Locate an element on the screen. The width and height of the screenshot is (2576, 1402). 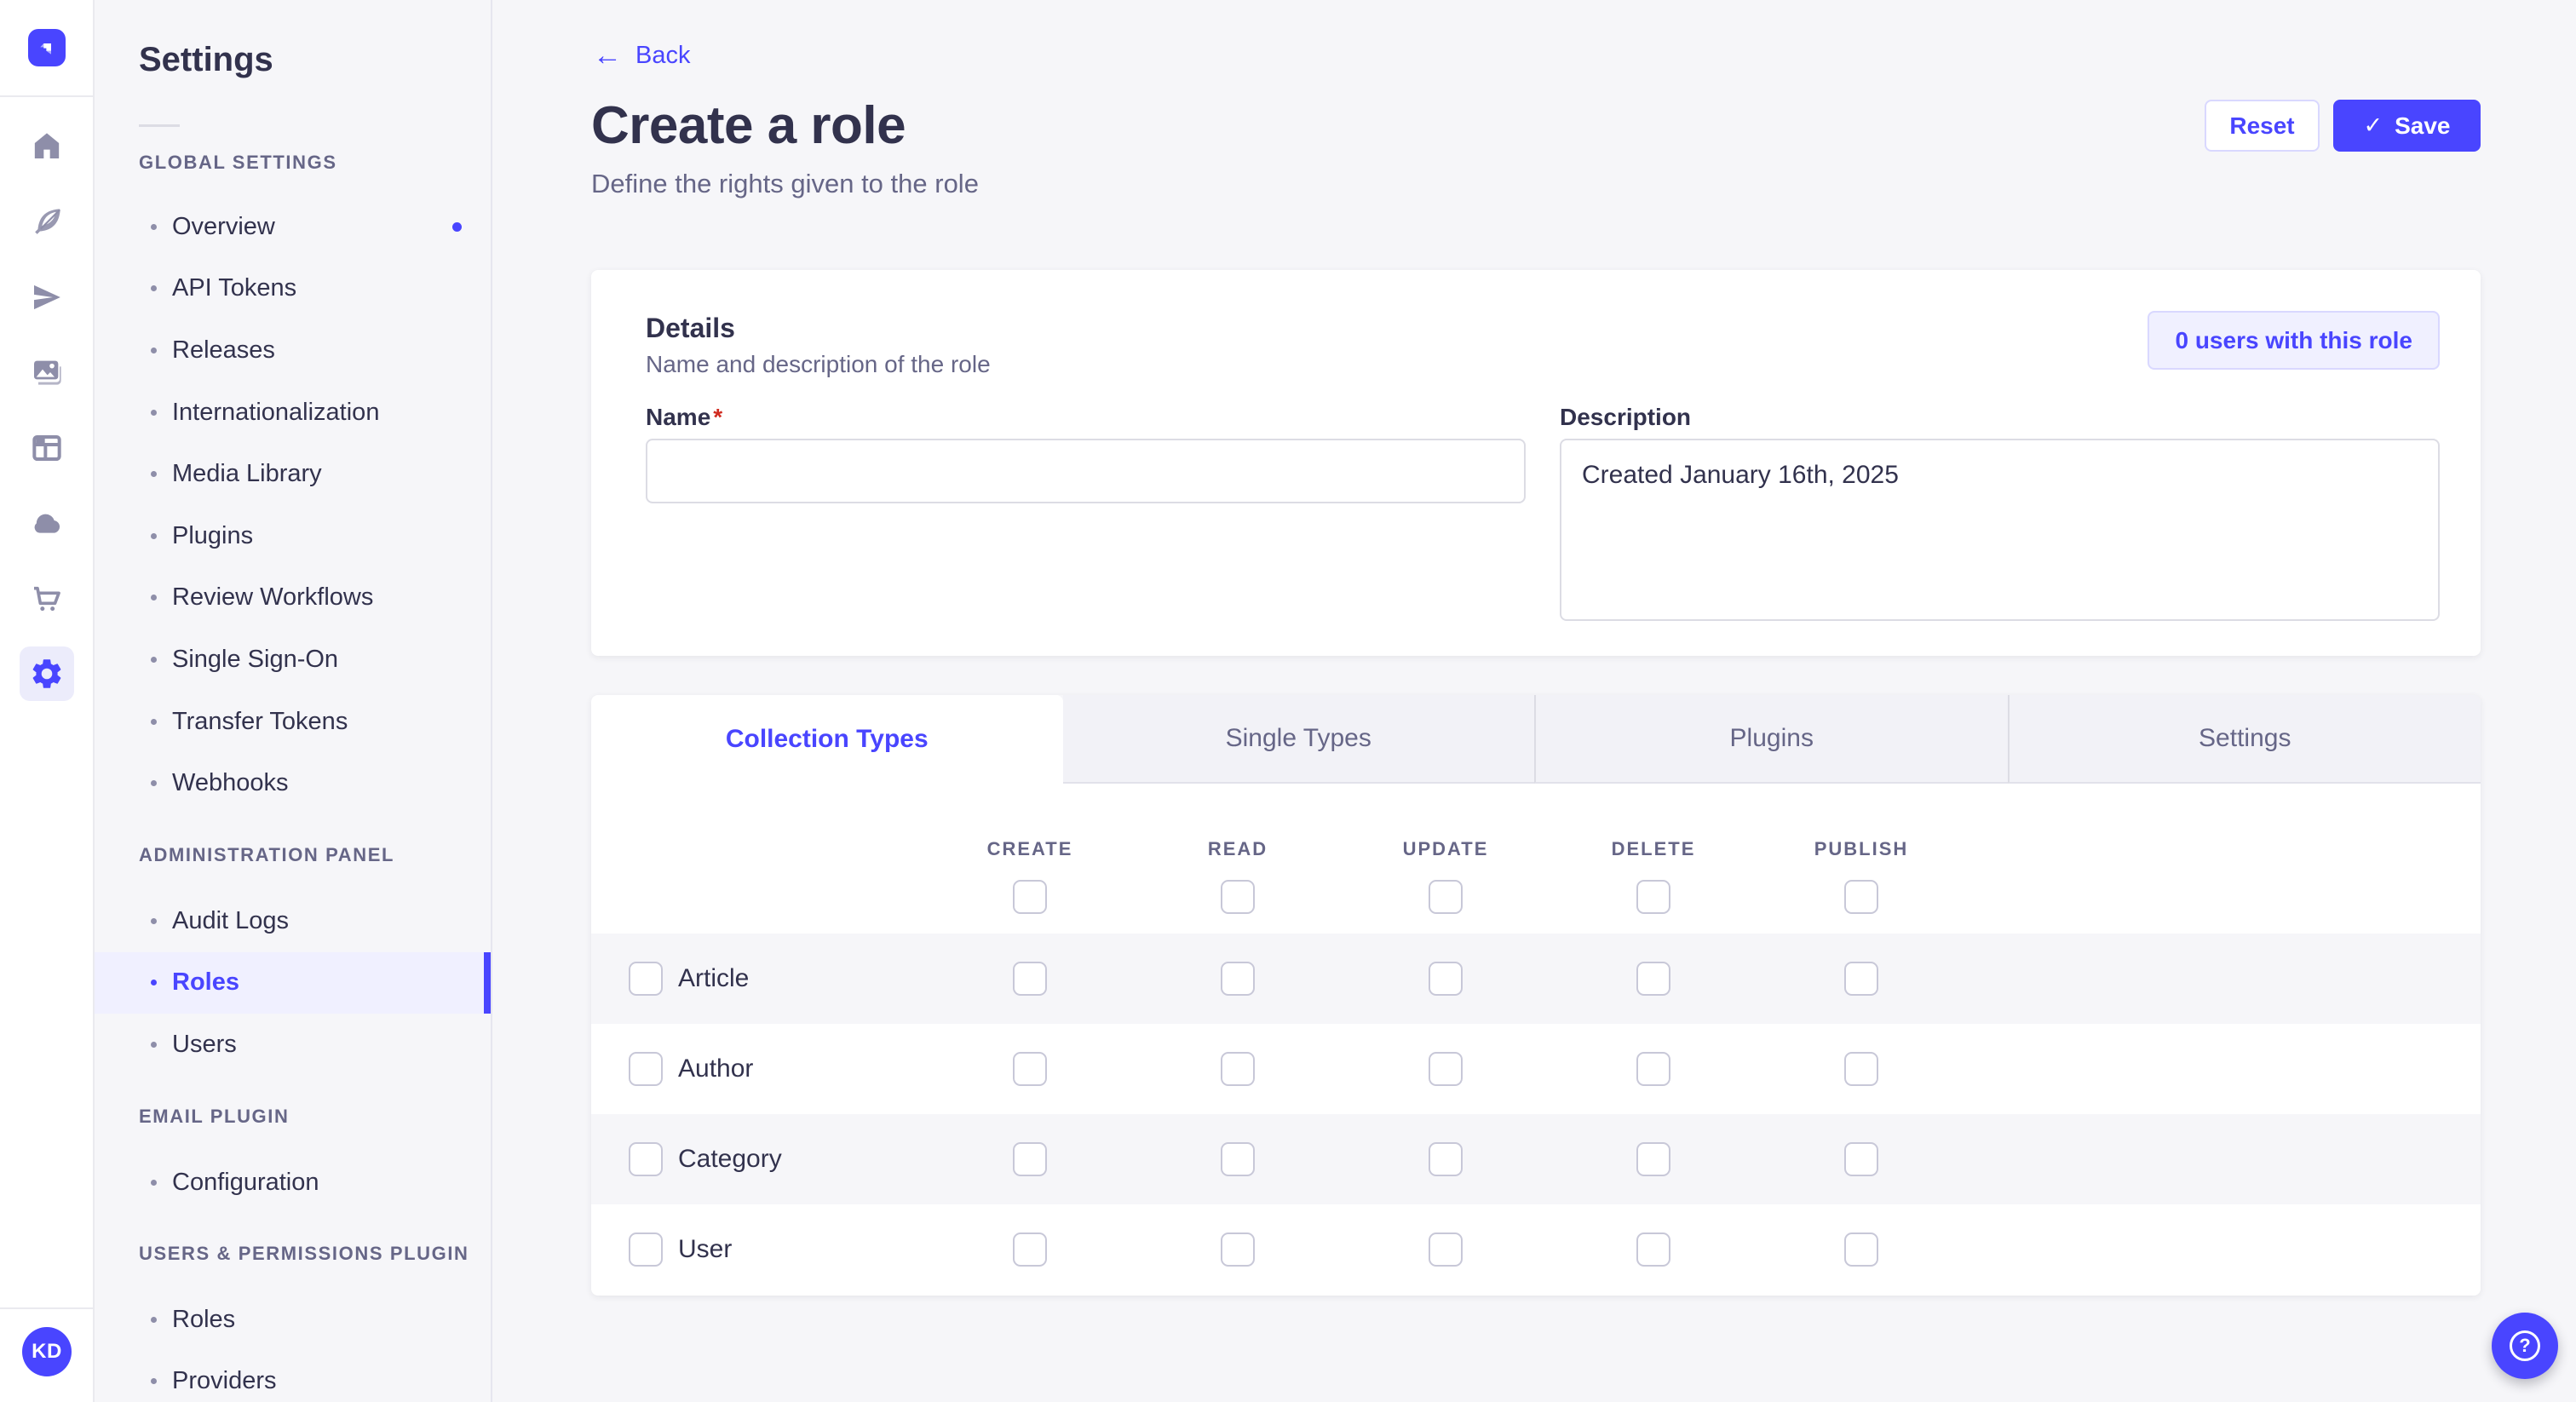
details-title: Details is located at coordinates (691, 328).